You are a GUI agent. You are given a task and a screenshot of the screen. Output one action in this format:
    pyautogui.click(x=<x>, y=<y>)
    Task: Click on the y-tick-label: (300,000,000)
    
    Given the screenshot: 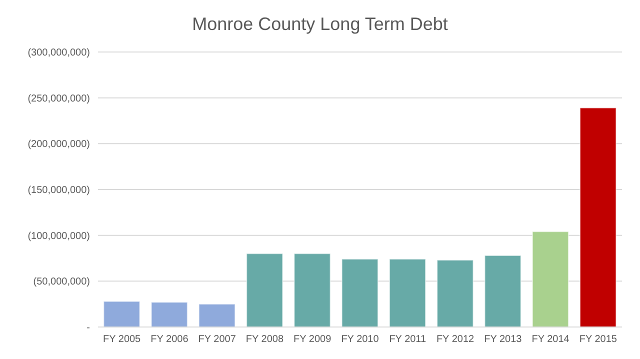 What is the action you would take?
    pyautogui.click(x=59, y=53)
    